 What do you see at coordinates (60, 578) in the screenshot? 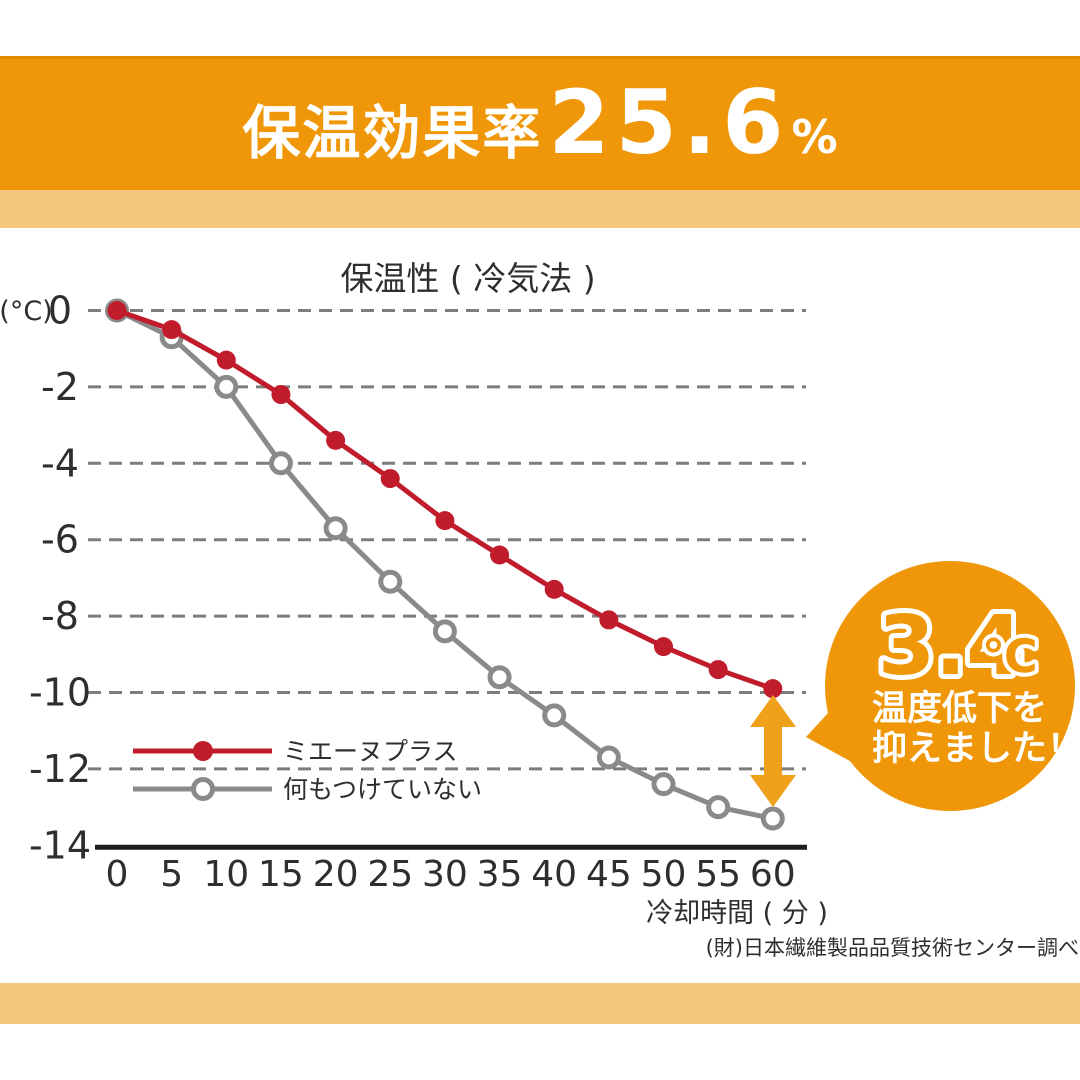
I see `y-tick-labels: 0 -2 -4 -6 -8 -10 -12 -14` at bounding box center [60, 578].